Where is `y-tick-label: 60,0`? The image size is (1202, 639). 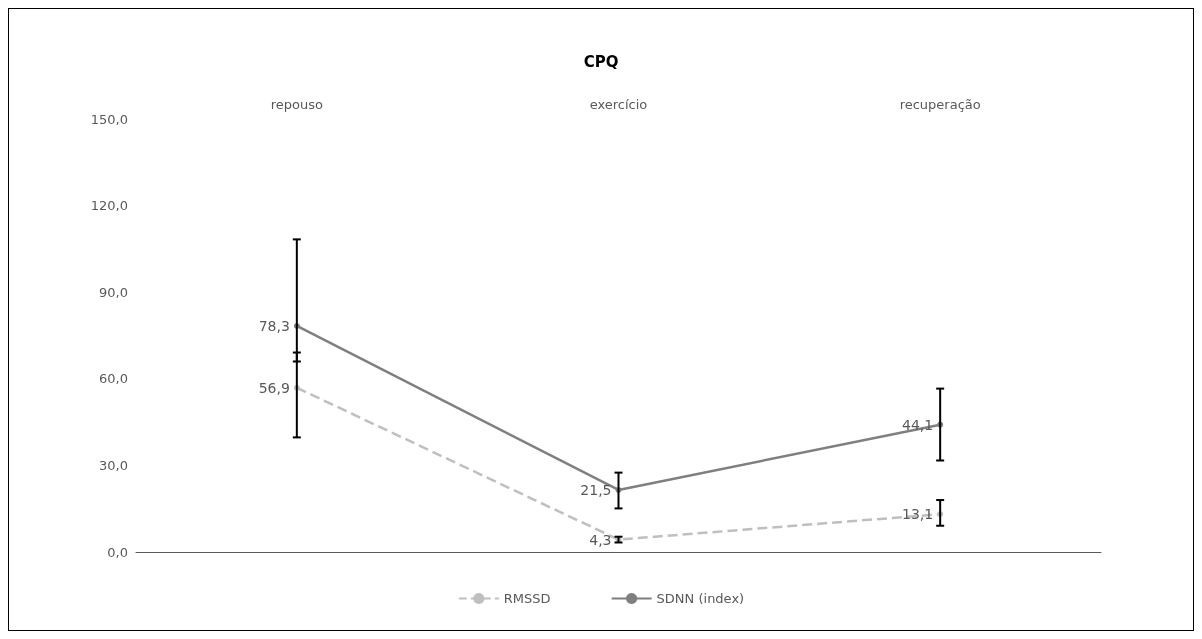 y-tick-label: 60,0 is located at coordinates (113, 379).